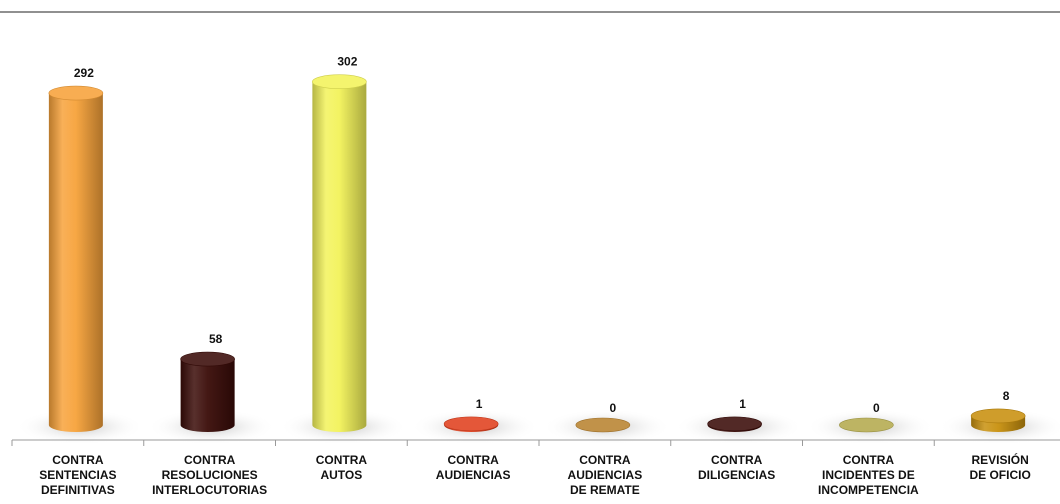 This screenshot has width=1060, height=504. I want to click on category-label: CONTRA DILIGENCIAS, so click(736, 467).